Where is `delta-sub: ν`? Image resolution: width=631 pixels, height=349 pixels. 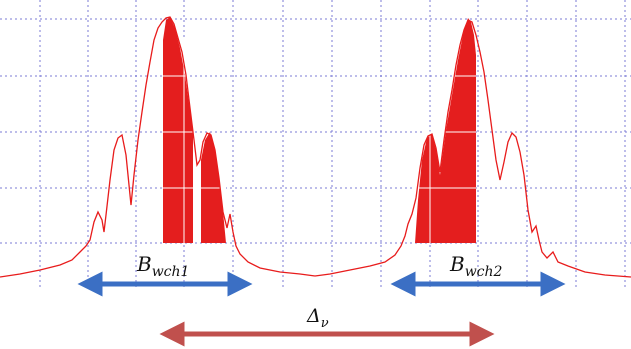
delta-sub: ν is located at coordinates (325, 323).